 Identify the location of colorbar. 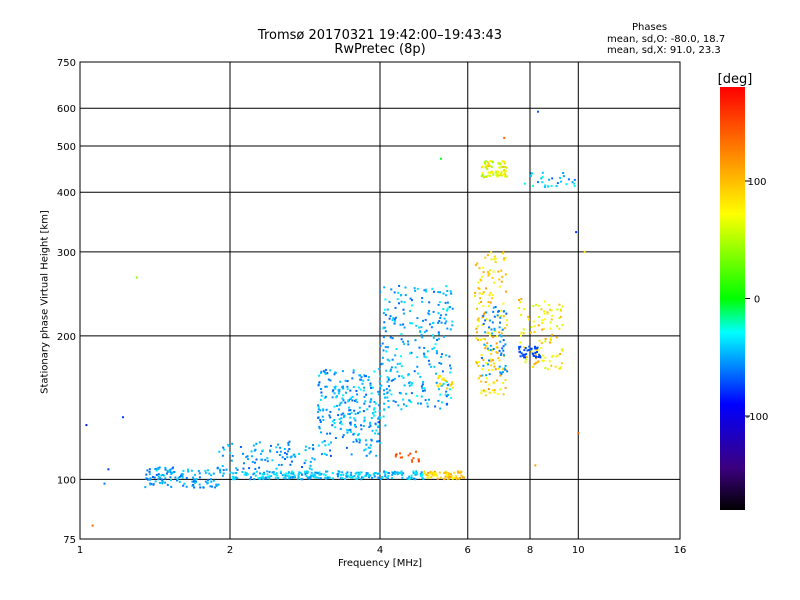
(732, 298).